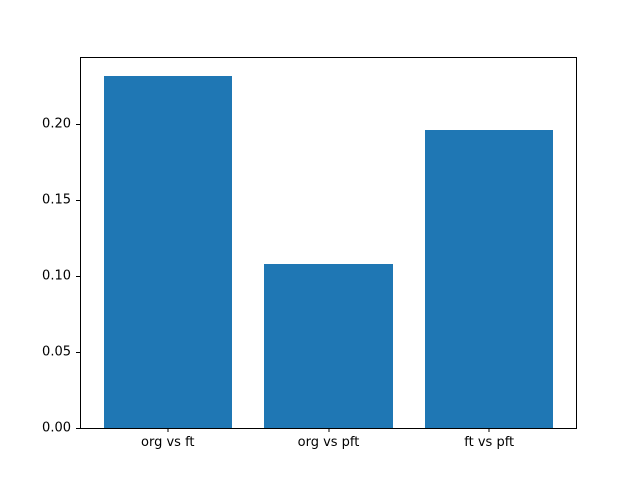 The height and width of the screenshot is (480, 640). What do you see at coordinates (168, 442) in the screenshot?
I see `x-tick-label: org vs ft` at bounding box center [168, 442].